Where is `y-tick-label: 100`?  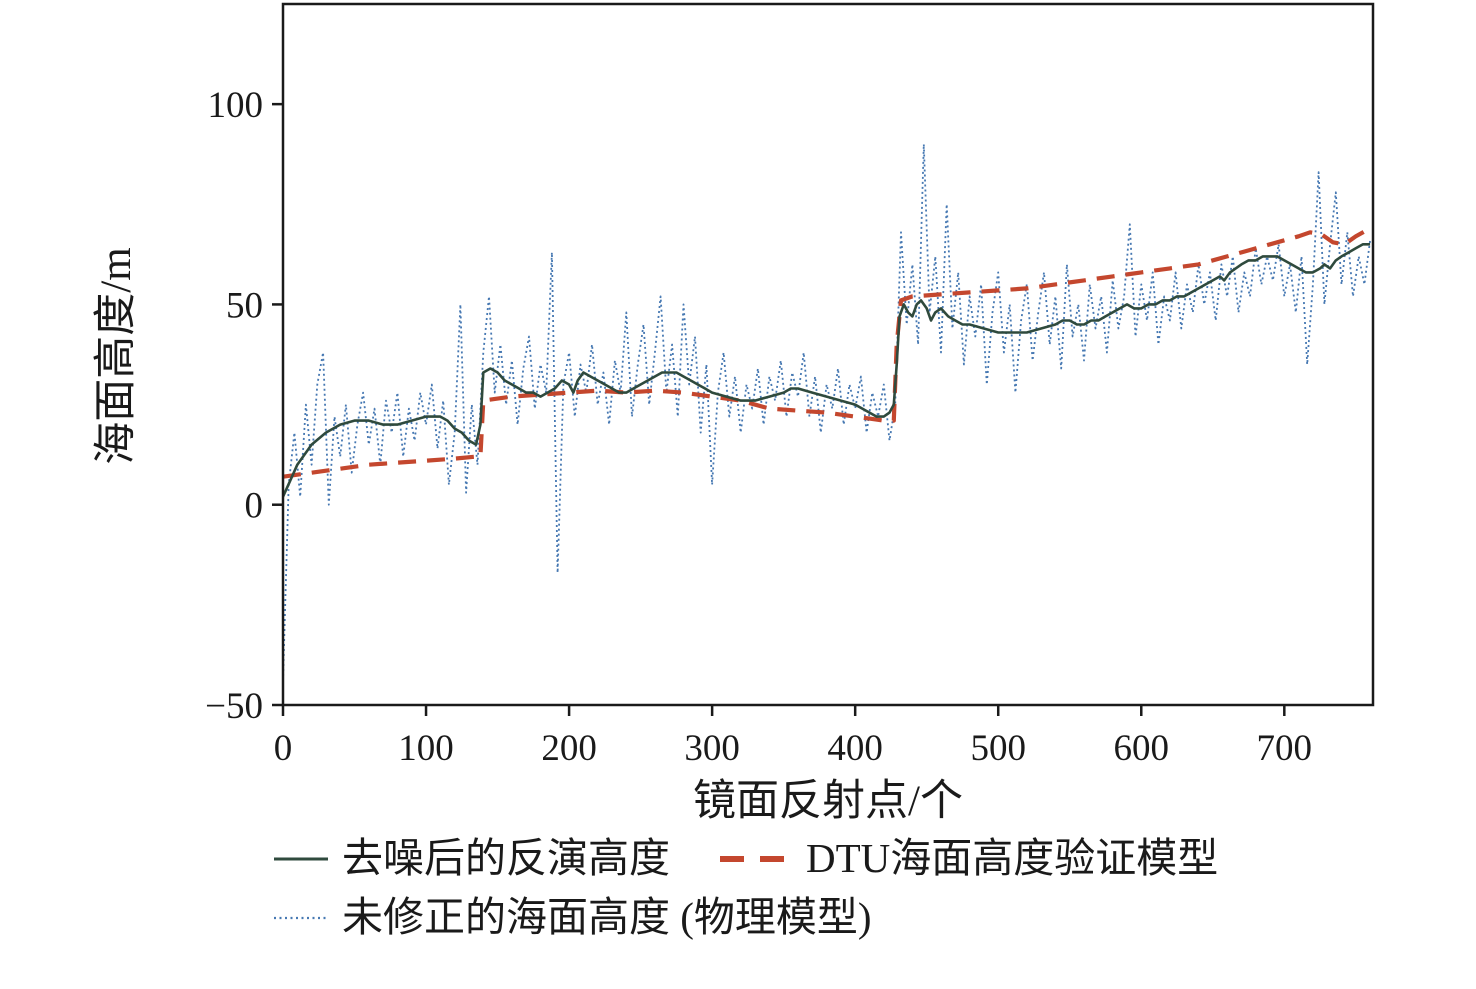
y-tick-label: 100 is located at coordinates (236, 105).